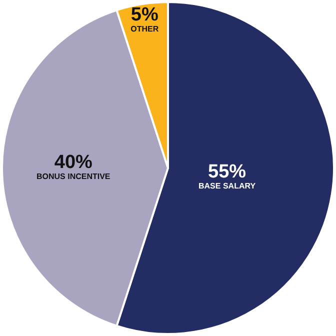 This screenshot has height=336, width=336. Describe the element at coordinates (227, 185) in the screenshot. I see `slice-label: BASE SALARY` at that location.